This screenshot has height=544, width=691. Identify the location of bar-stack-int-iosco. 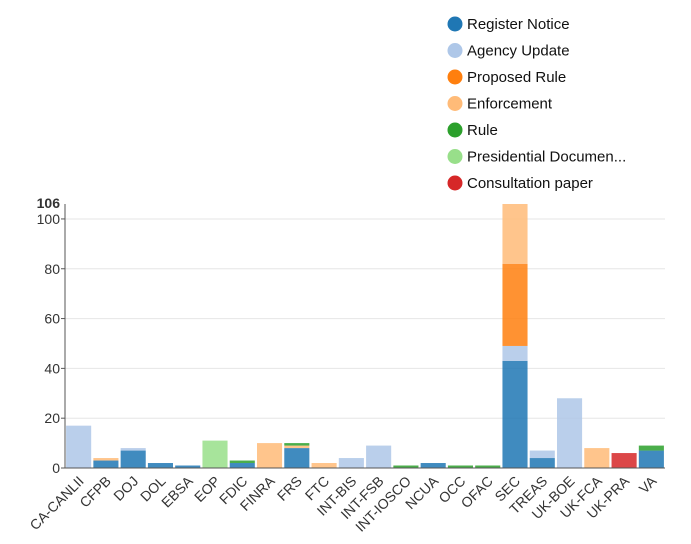
(406, 466).